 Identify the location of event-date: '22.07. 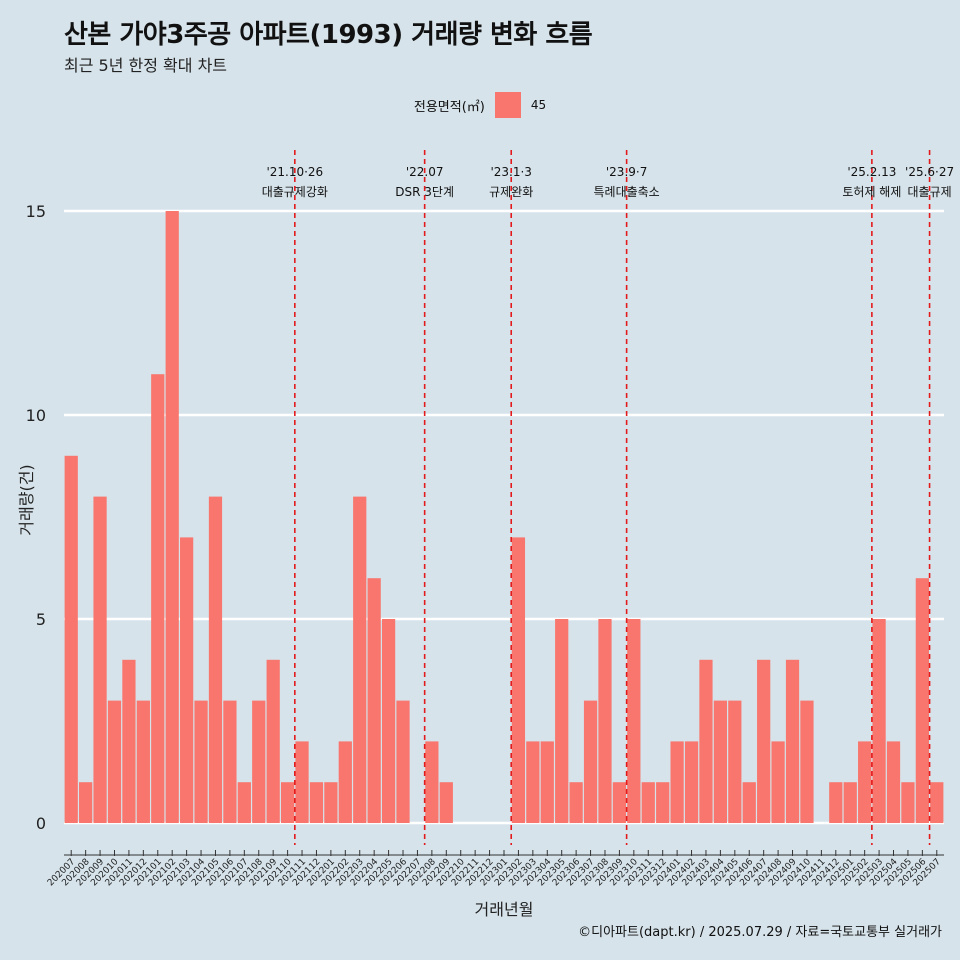
(425, 172).